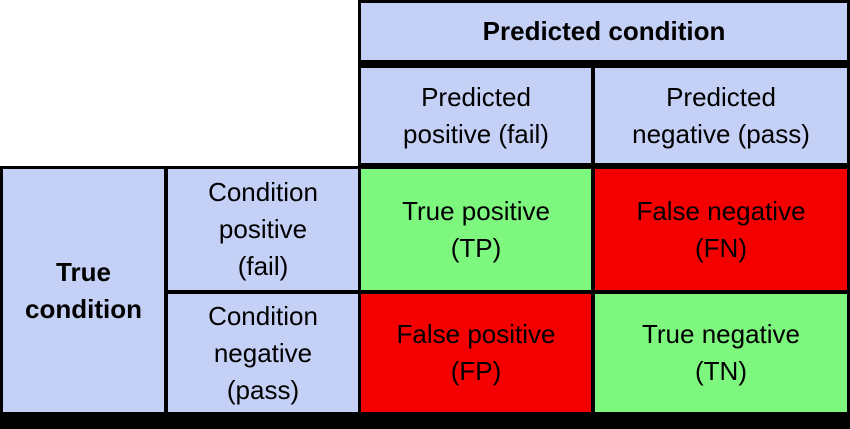  Describe the element at coordinates (476, 210) in the screenshot. I see `true-positive-line1: True positive` at that location.